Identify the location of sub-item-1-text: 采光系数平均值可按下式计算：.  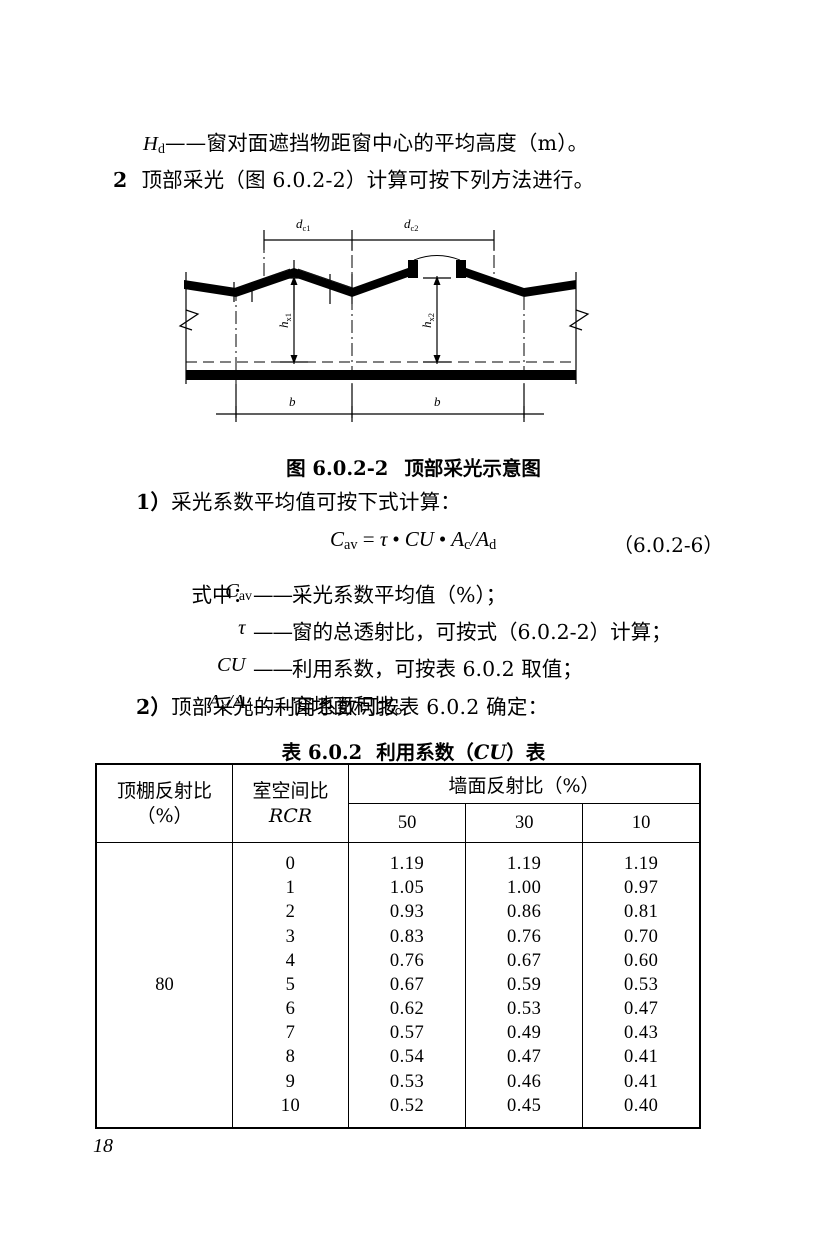
(316, 502).